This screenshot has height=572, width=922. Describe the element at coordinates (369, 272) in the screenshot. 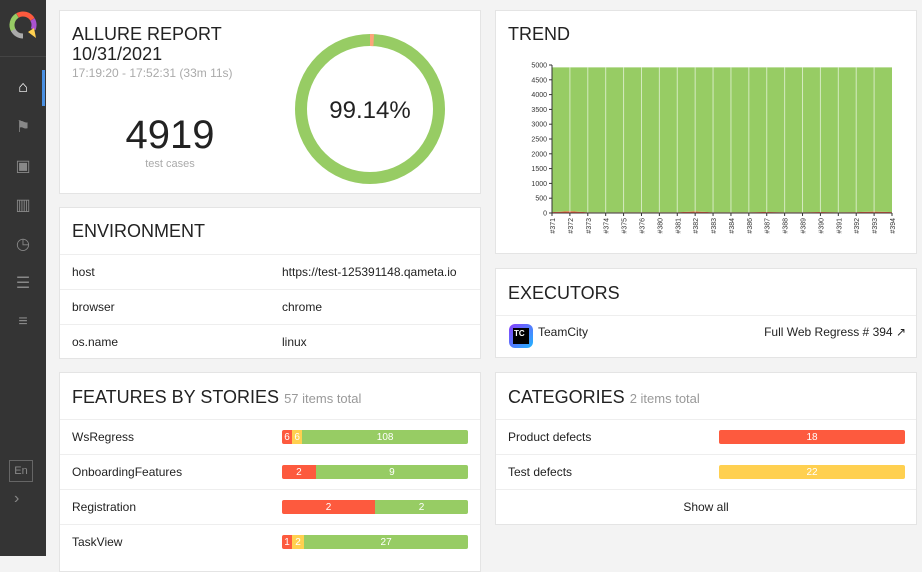

I see `env-value: https://test-125391148.qameta.io` at that location.